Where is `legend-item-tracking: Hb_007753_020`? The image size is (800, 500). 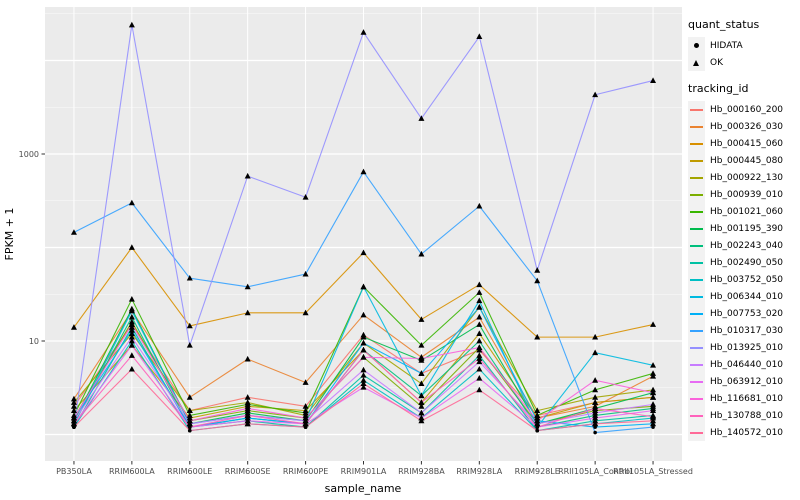 legend-item-tracking: Hb_007753_020 is located at coordinates (744, 313).